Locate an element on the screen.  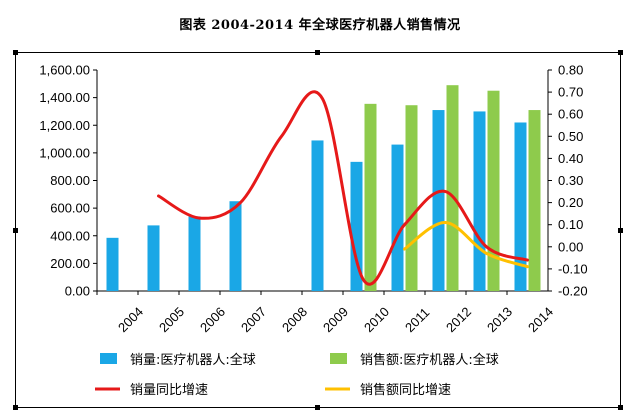
right-tick-label: -0.10 is located at coordinates (573, 268).